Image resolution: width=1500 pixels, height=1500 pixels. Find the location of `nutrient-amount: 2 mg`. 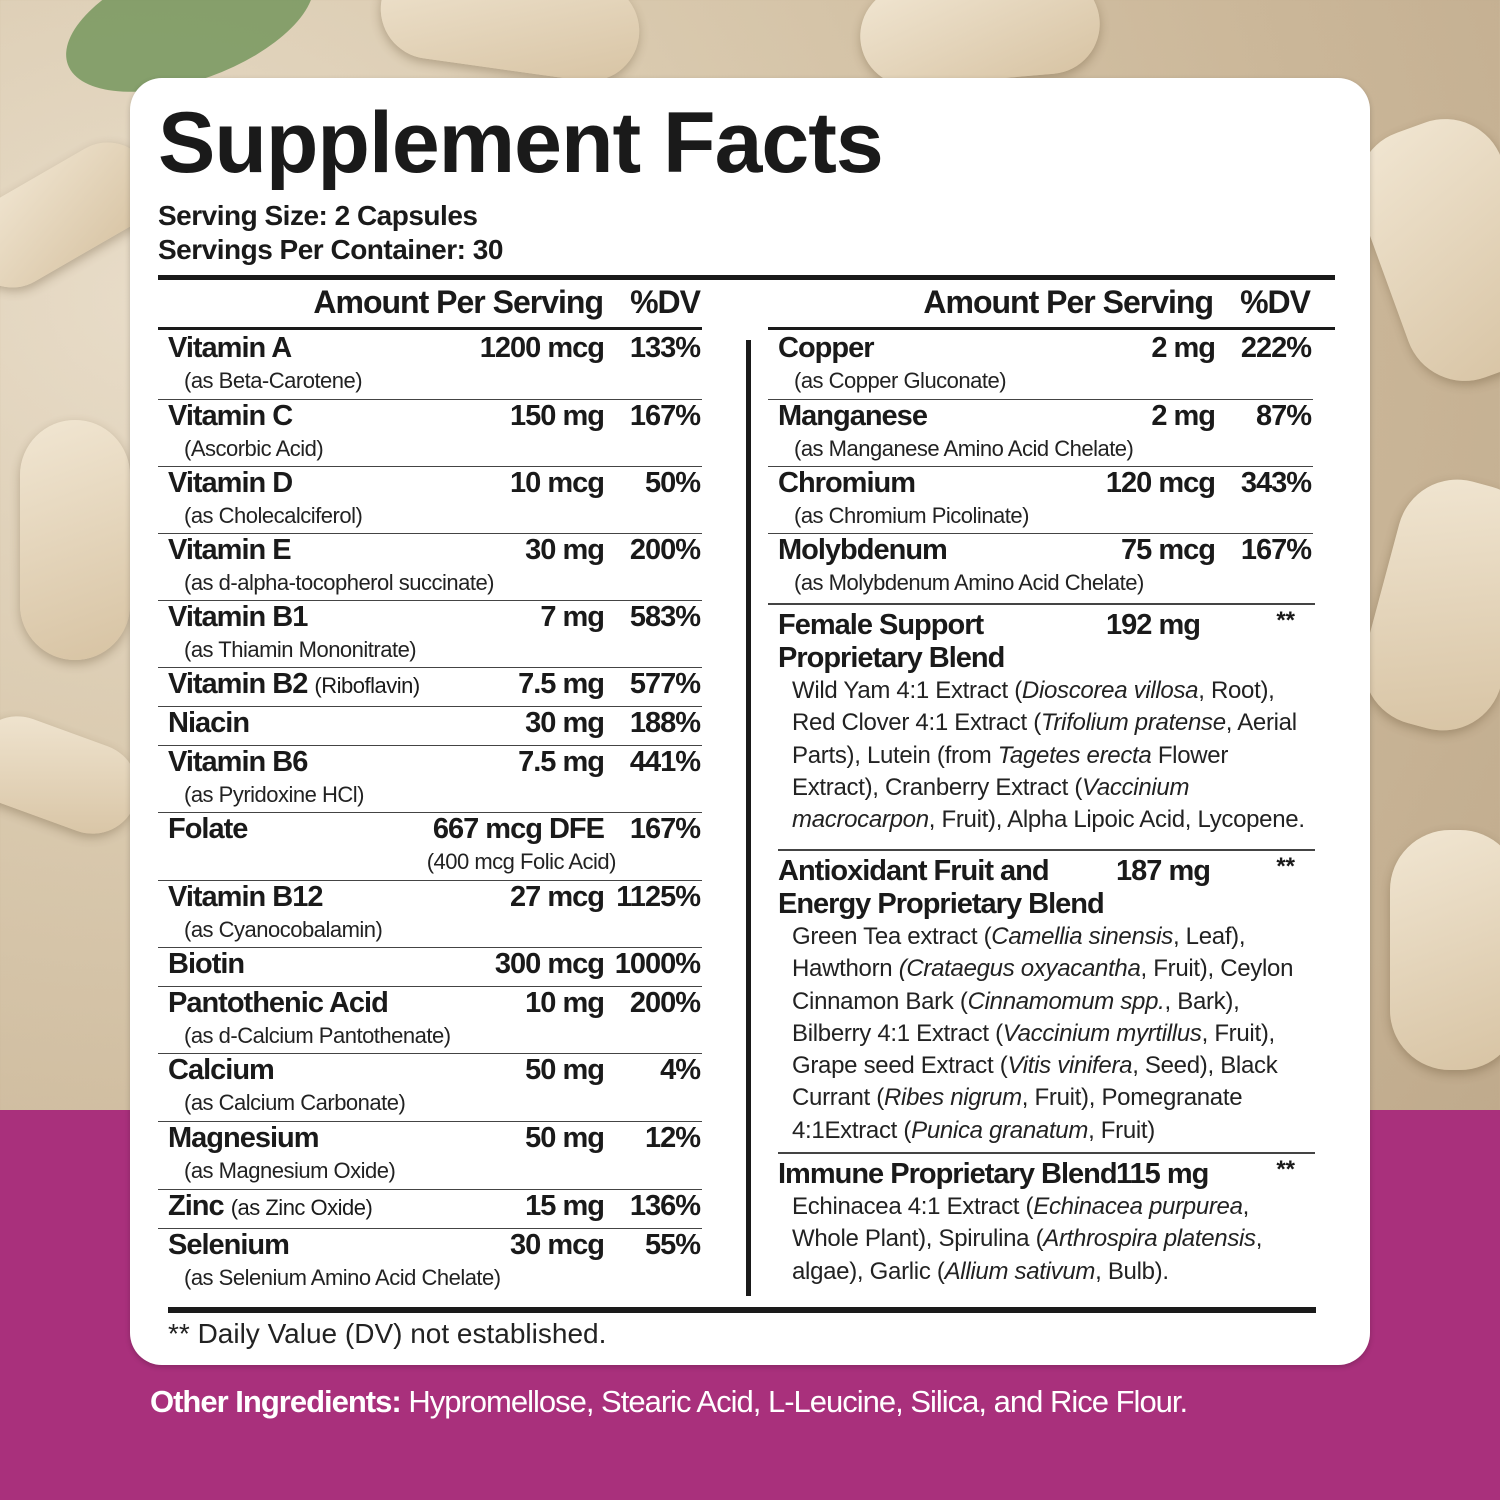

nutrient-amount: 2 mg is located at coordinates (1183, 416).